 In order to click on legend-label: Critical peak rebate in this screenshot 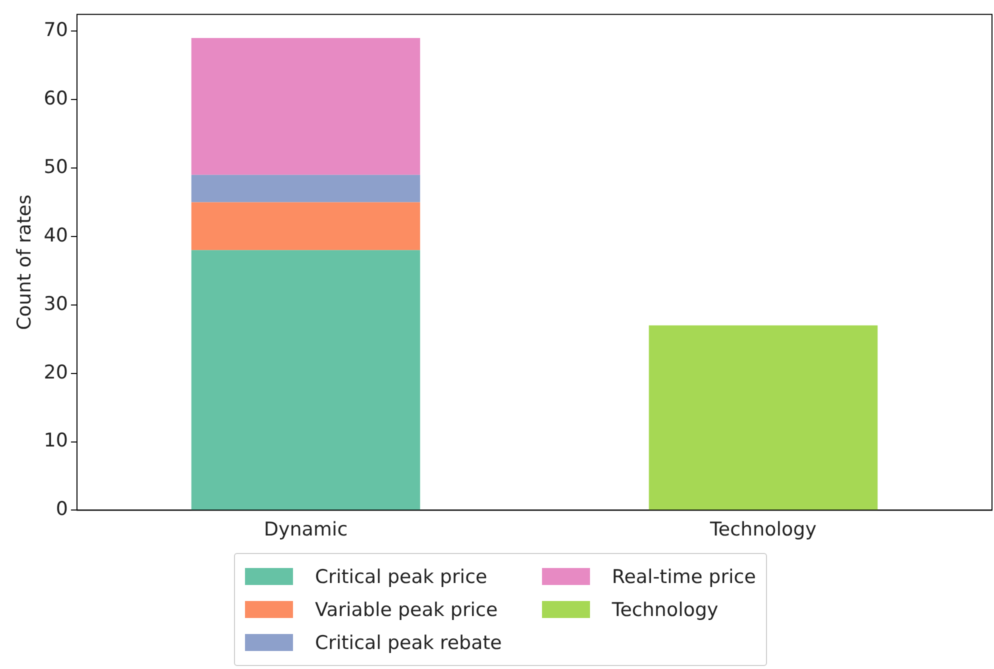, I will do `click(408, 643)`.